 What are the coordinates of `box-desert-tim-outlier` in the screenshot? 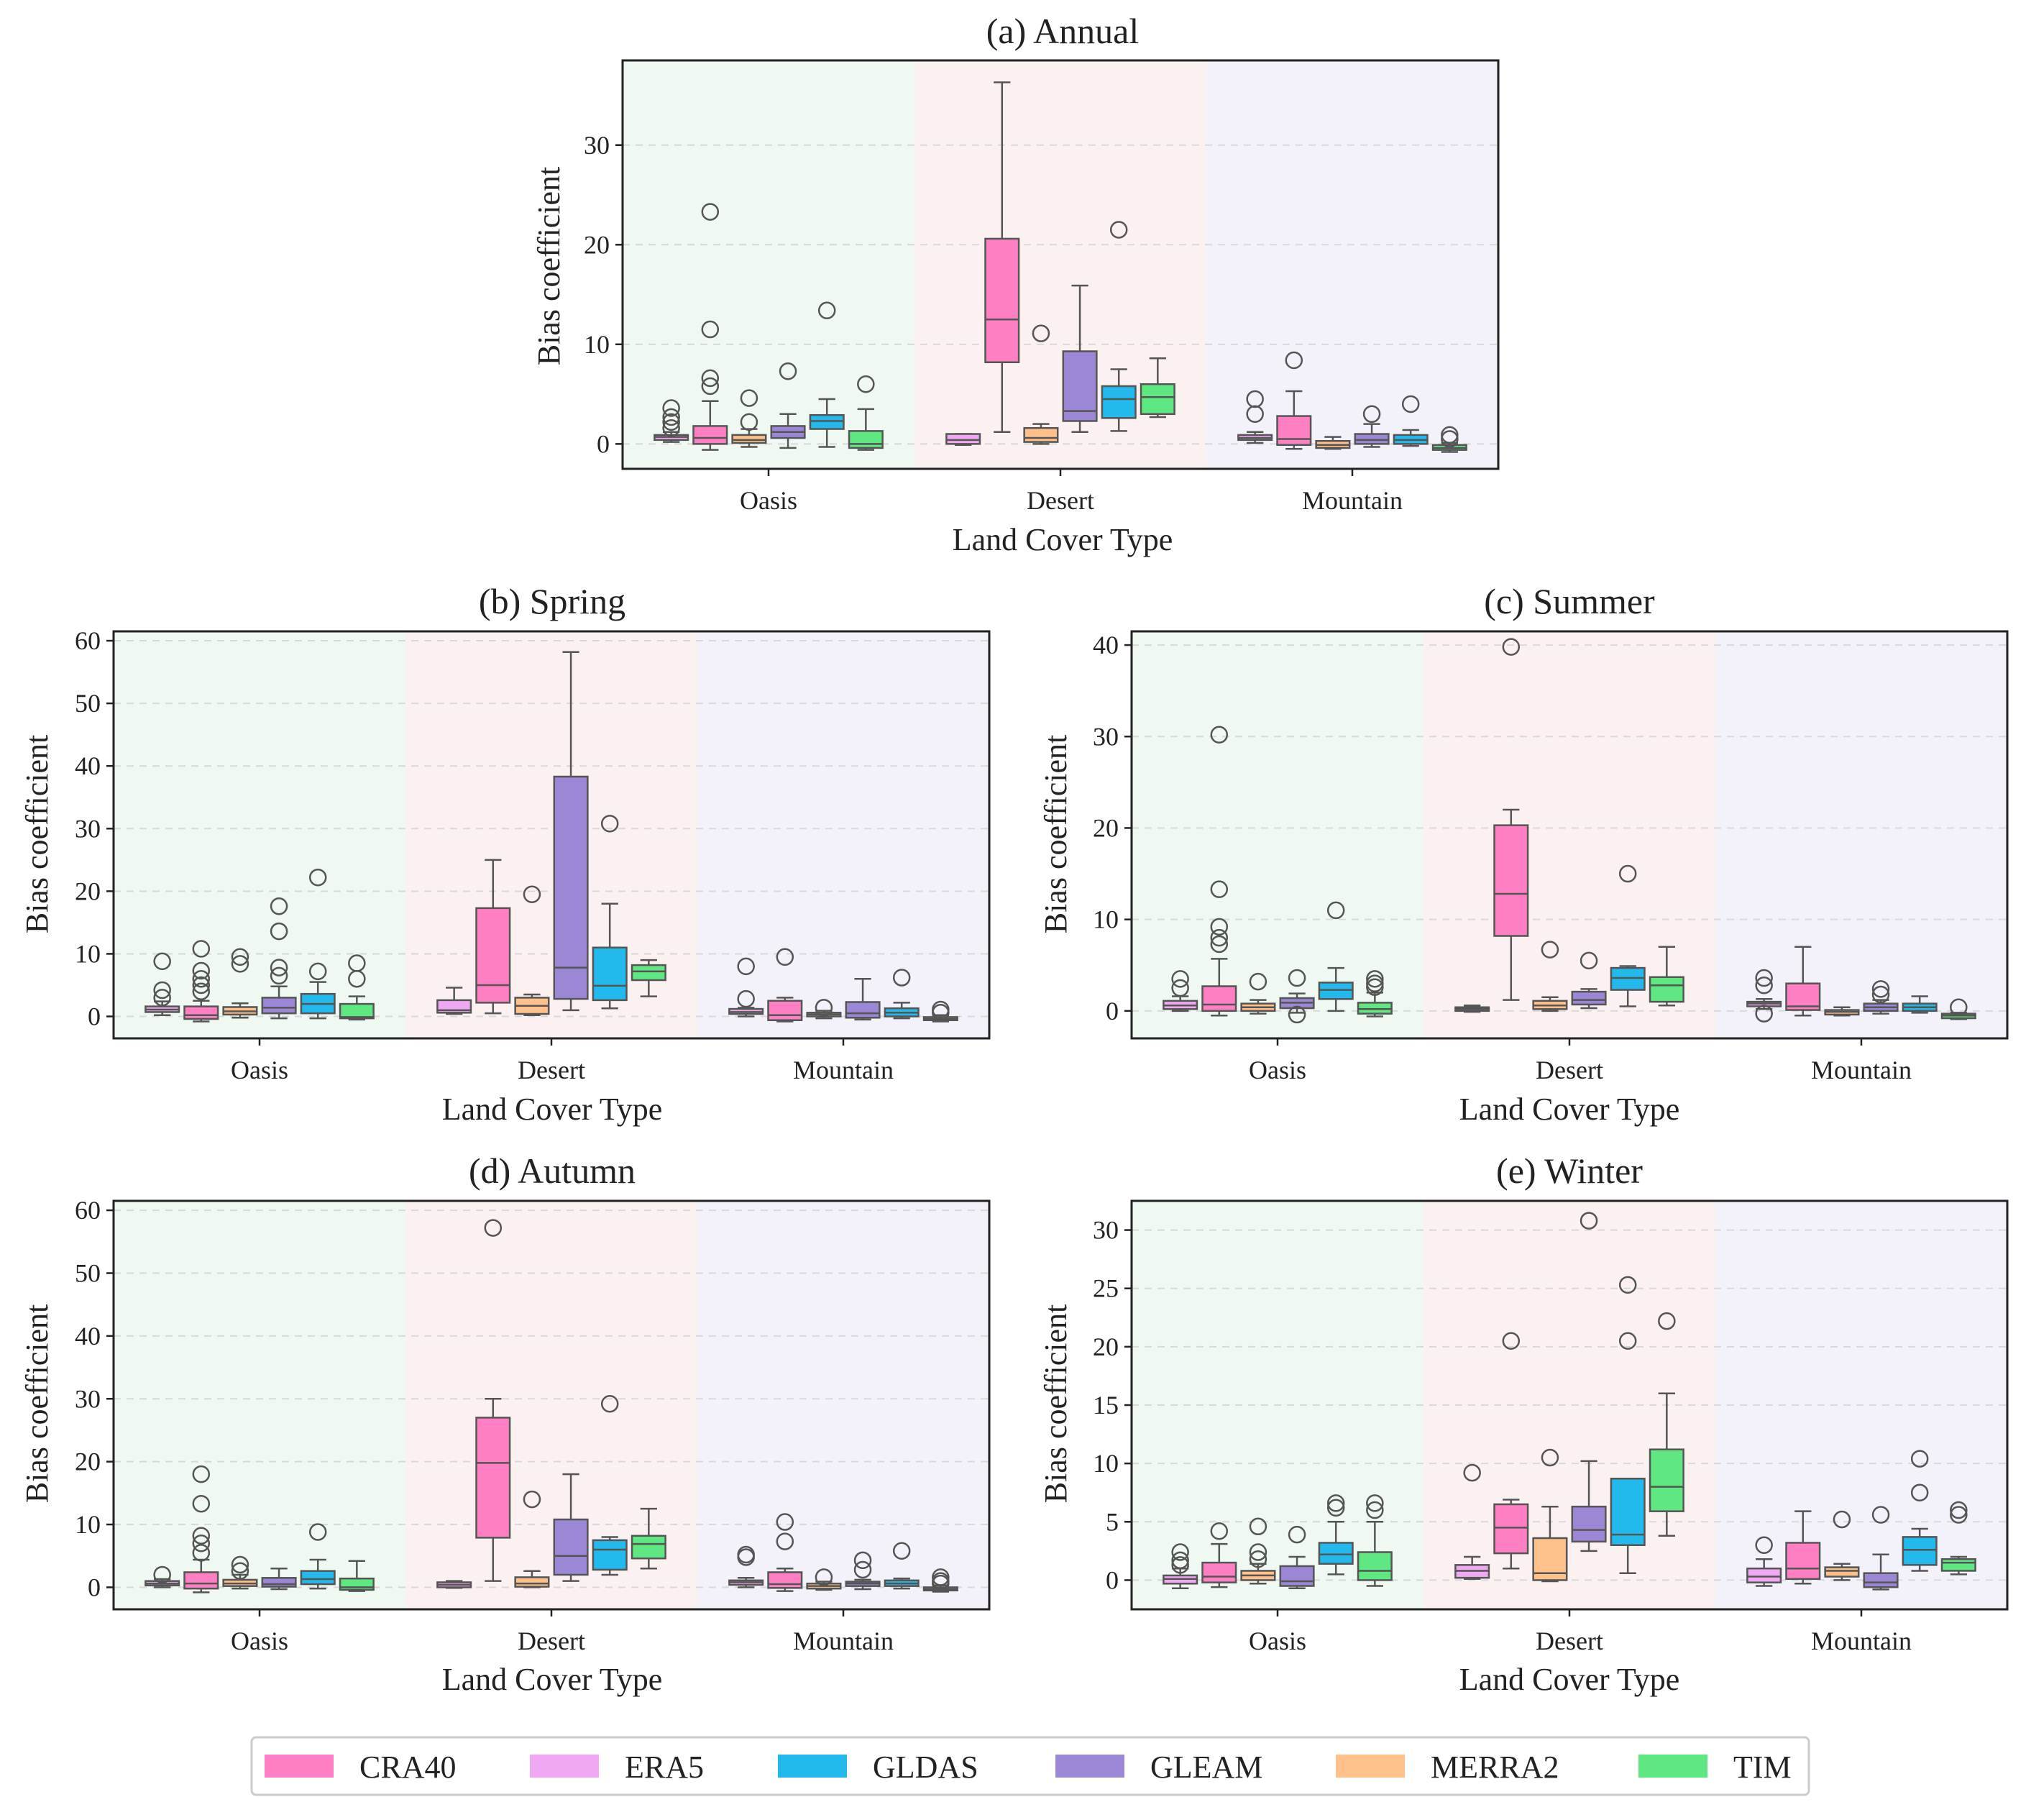 It's located at (1667, 1321).